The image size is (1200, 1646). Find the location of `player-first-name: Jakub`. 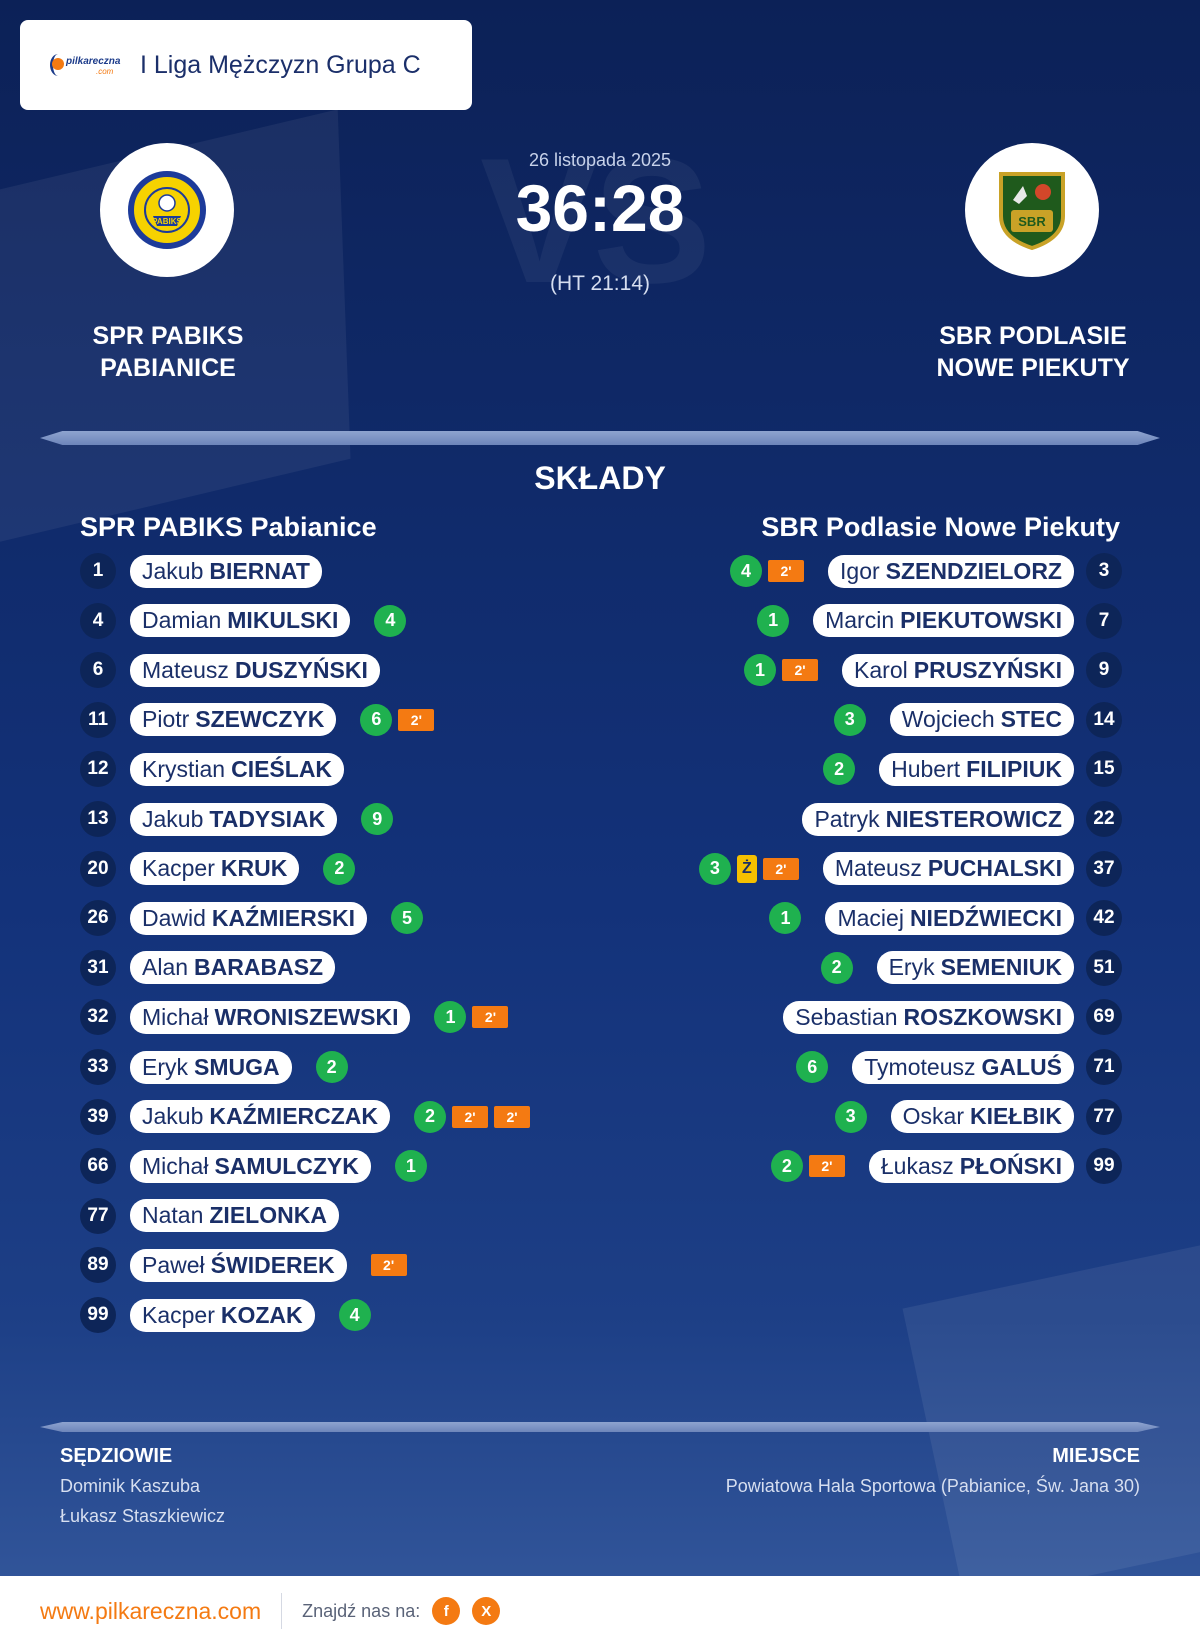

player-first-name: Jakub is located at coordinates (173, 1116).